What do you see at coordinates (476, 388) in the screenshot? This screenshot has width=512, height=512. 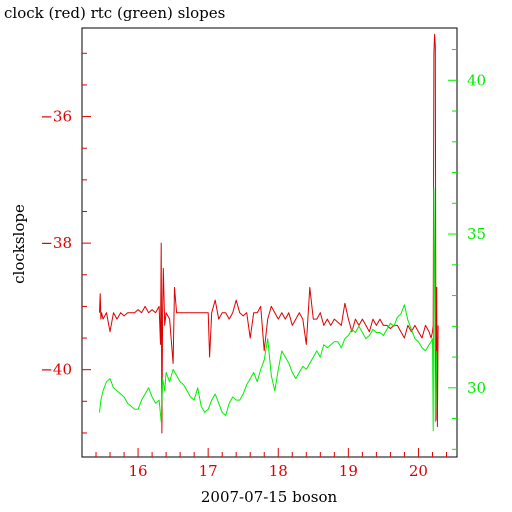 I see `y2-tick-label: 30` at bounding box center [476, 388].